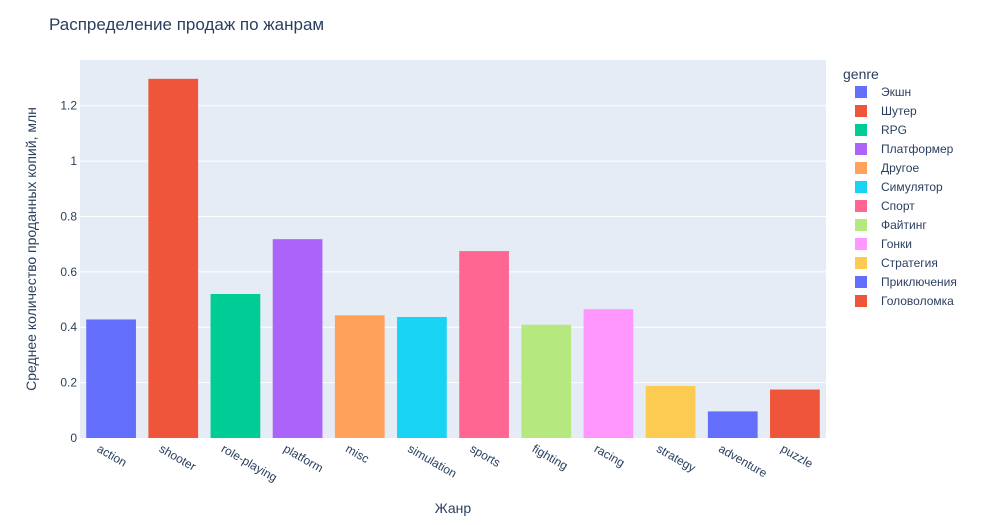 The image size is (983, 525). Describe the element at coordinates (112, 455) in the screenshot. I see `x-tick-label: action` at that location.